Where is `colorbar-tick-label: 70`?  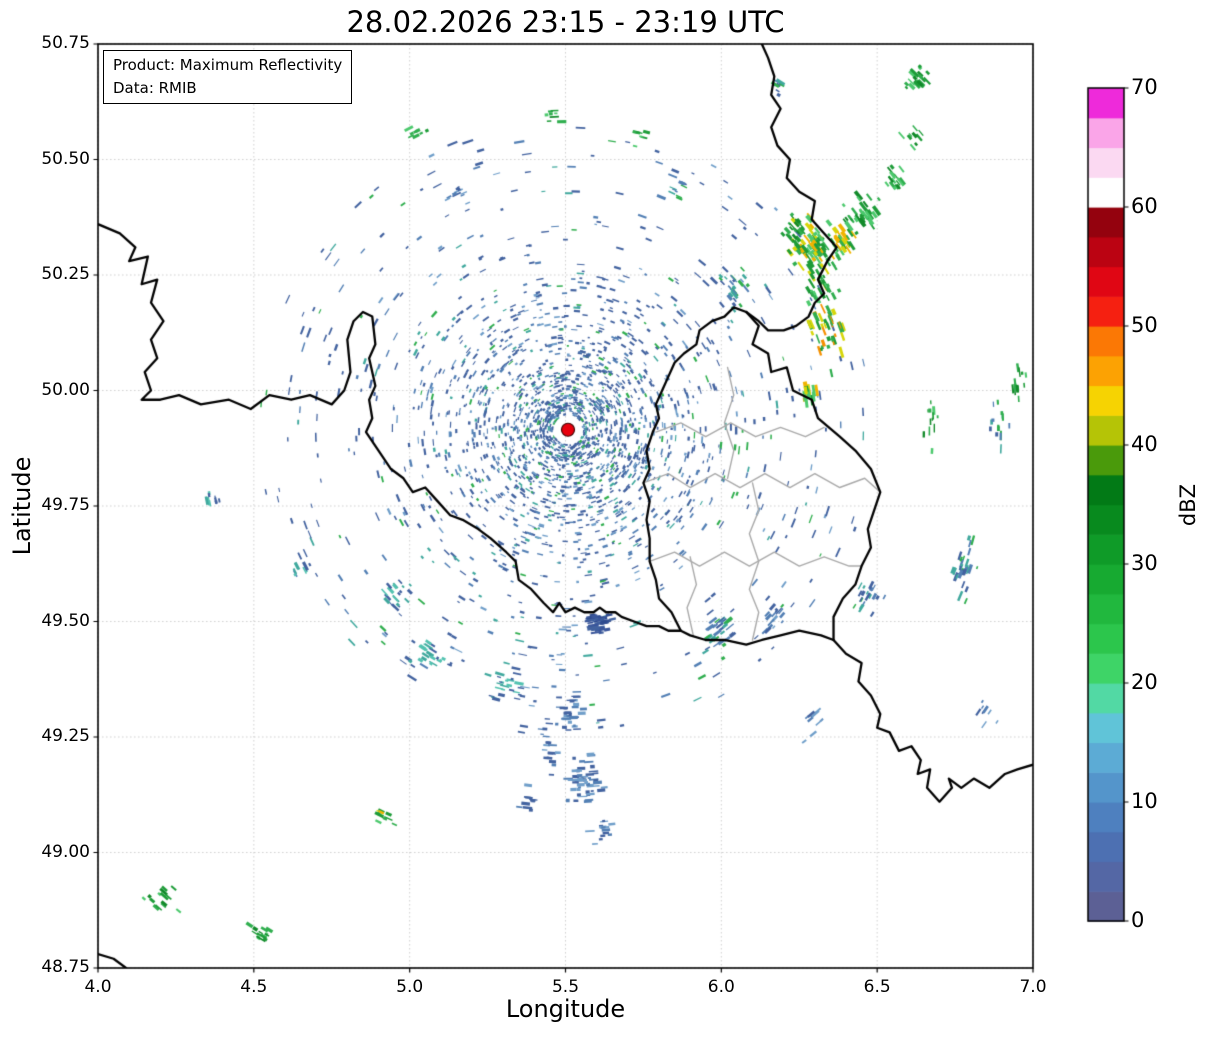 colorbar-tick-label: 70 is located at coordinates (1144, 87).